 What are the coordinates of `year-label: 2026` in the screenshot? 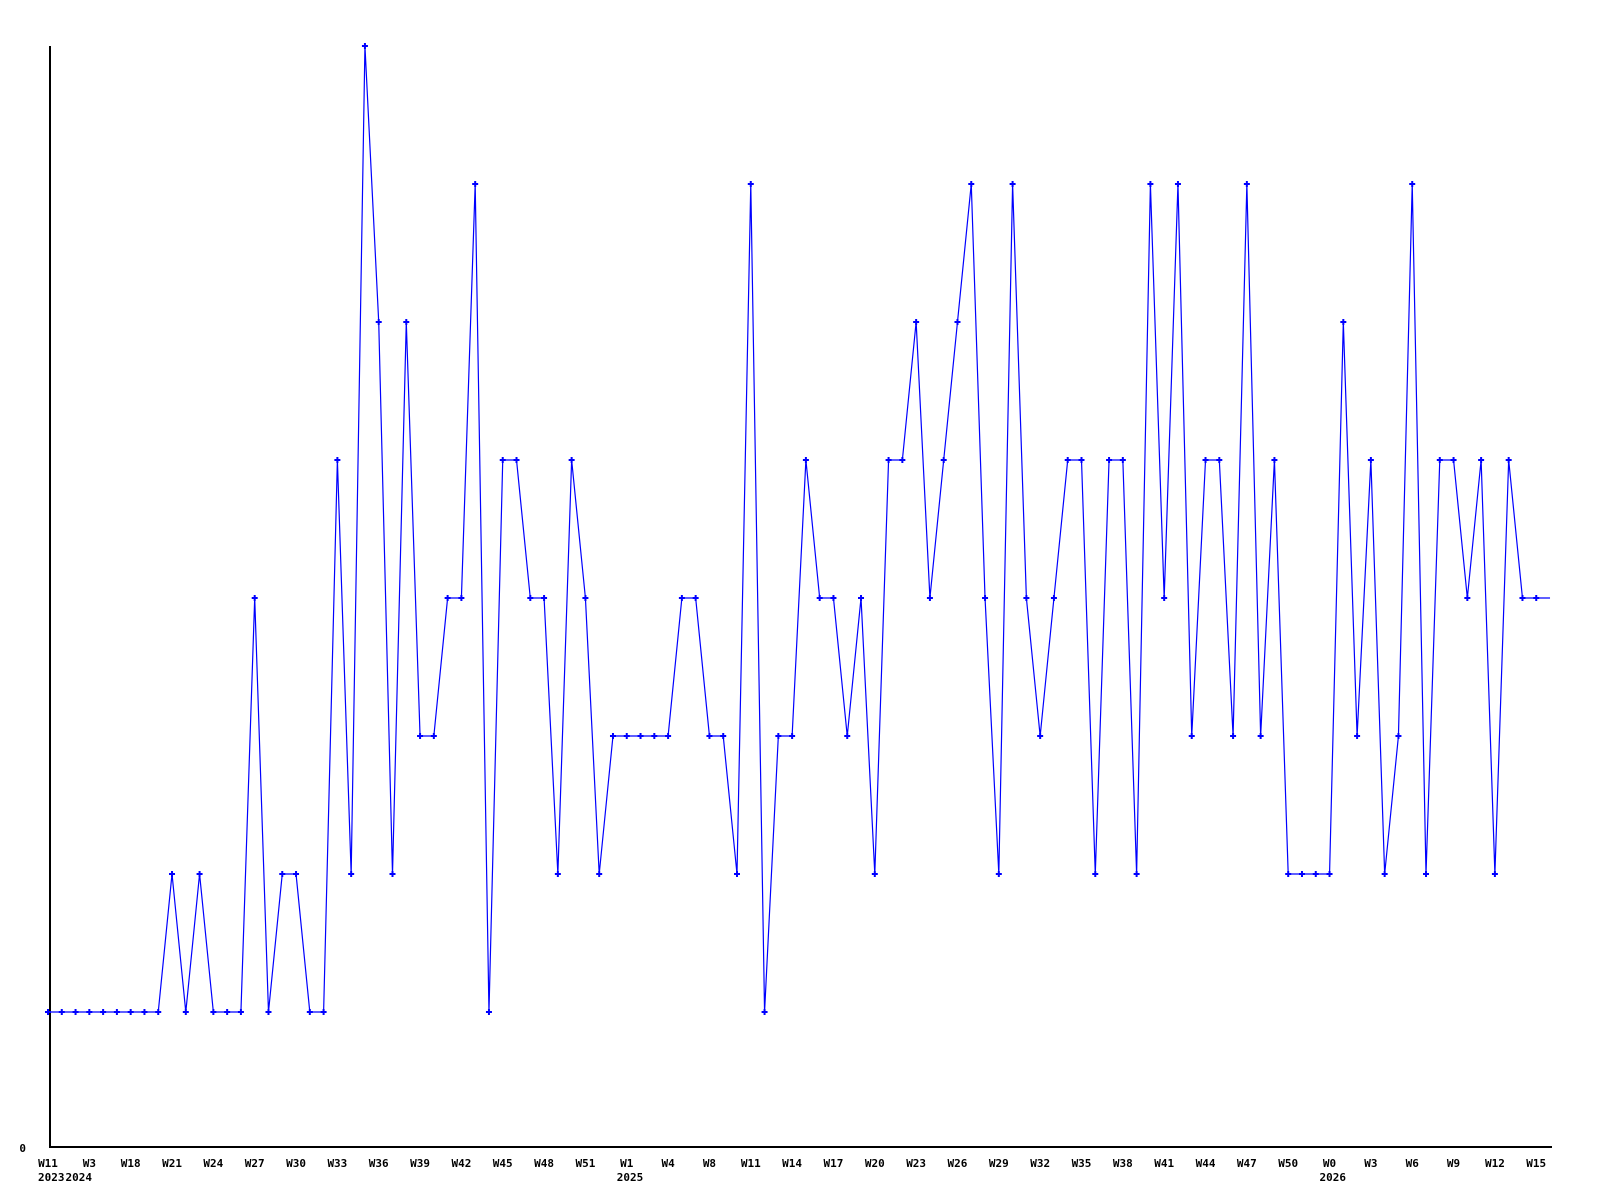 It's located at (1333, 1177).